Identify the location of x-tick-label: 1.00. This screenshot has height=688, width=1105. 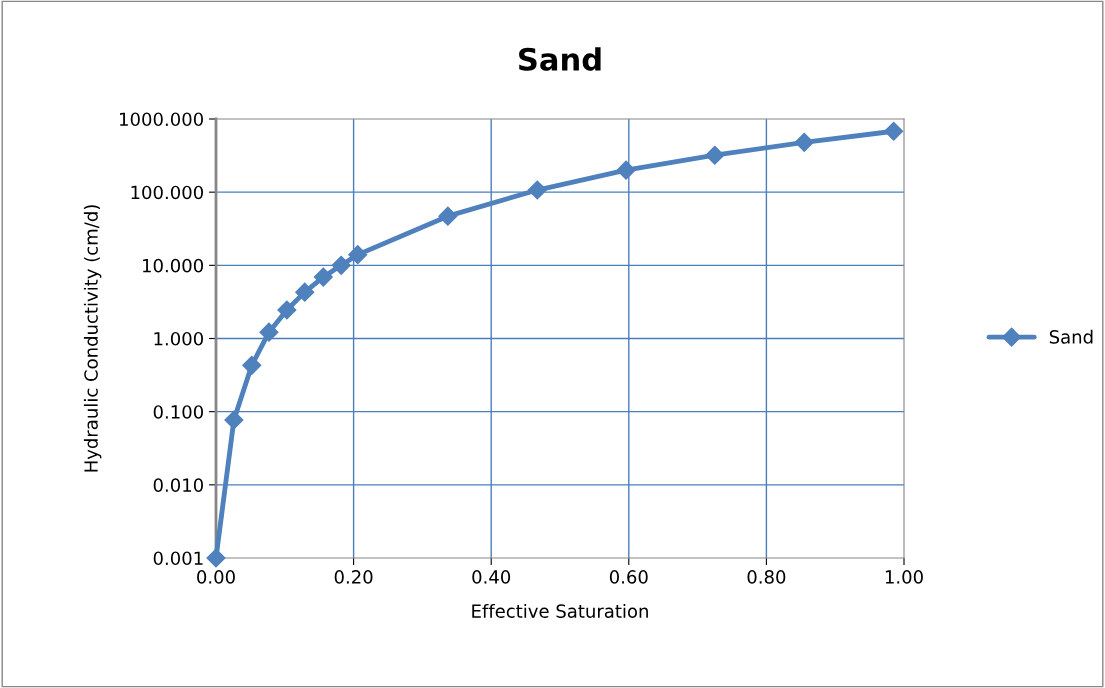
(904, 577).